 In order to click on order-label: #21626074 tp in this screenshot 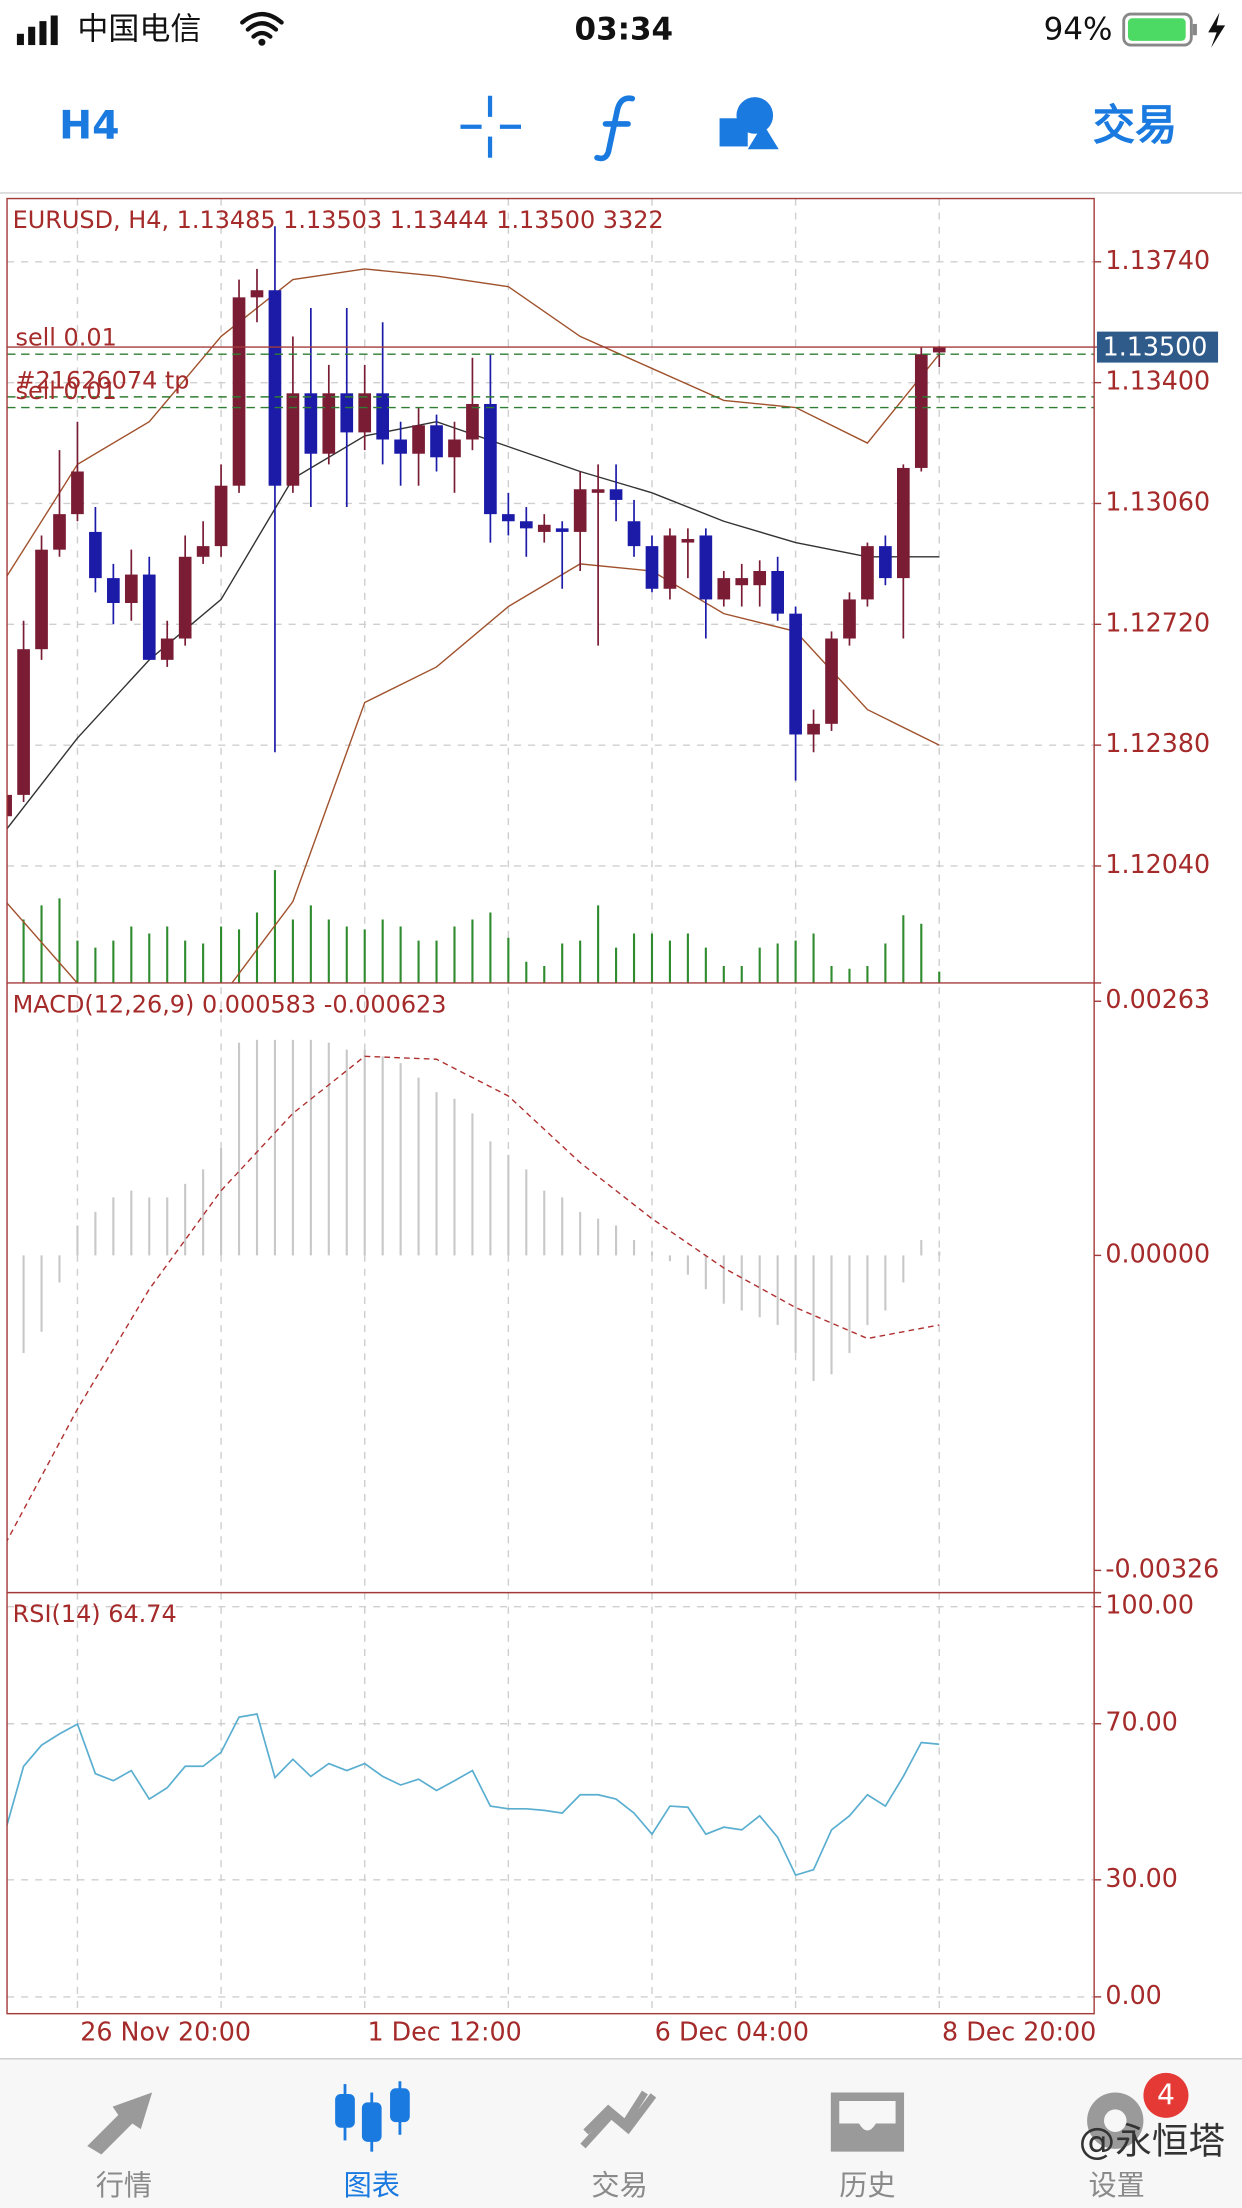, I will do `click(102, 380)`.